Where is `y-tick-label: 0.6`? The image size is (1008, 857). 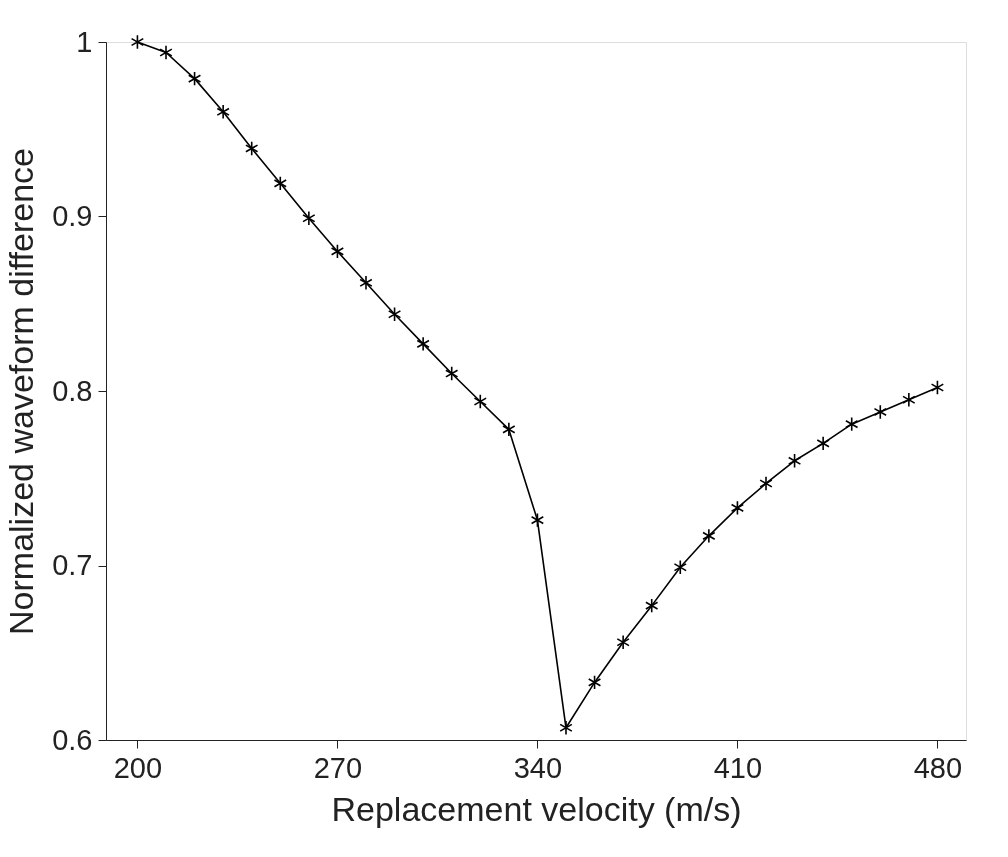 y-tick-label: 0.6 is located at coordinates (72, 739).